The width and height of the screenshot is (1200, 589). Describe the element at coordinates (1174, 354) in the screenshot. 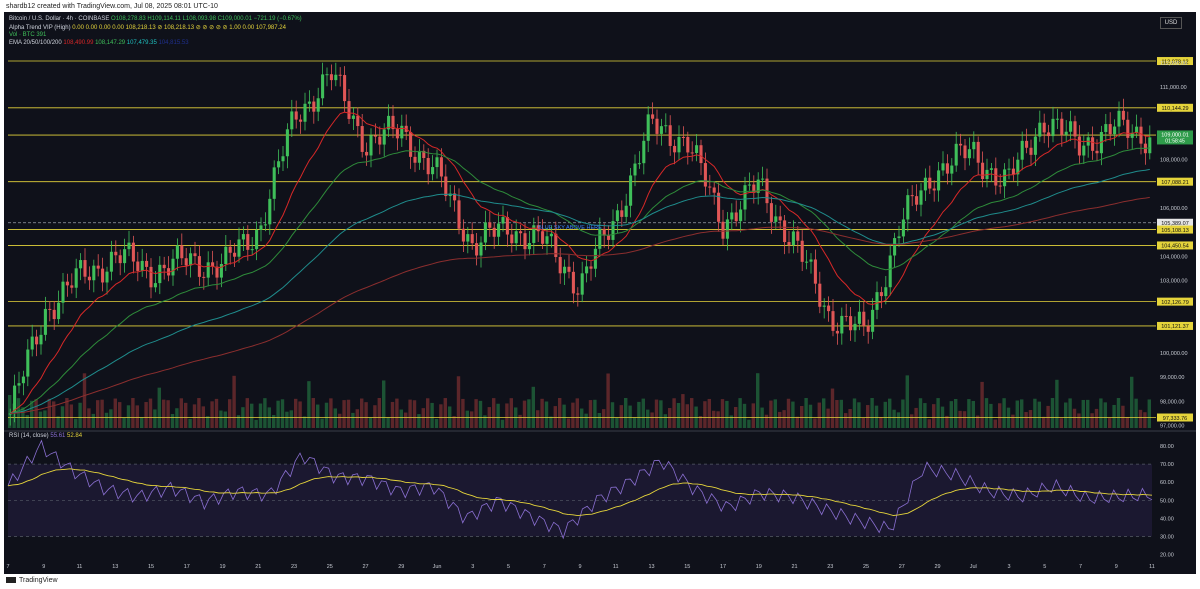

I see `price-axis-tick: 100,000.00` at that location.